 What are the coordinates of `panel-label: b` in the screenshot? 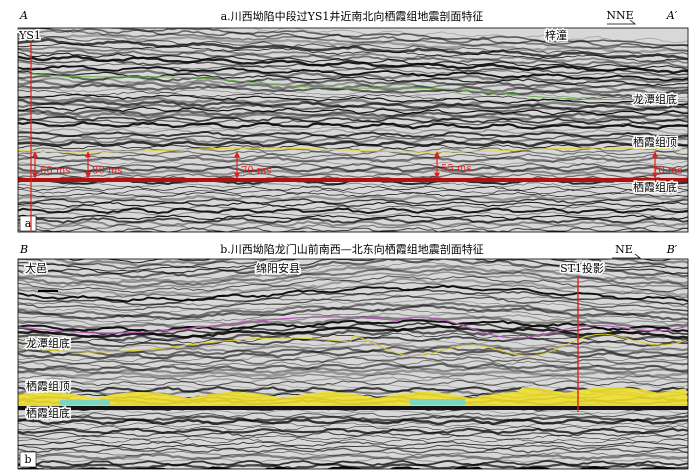 It's located at (27, 459).